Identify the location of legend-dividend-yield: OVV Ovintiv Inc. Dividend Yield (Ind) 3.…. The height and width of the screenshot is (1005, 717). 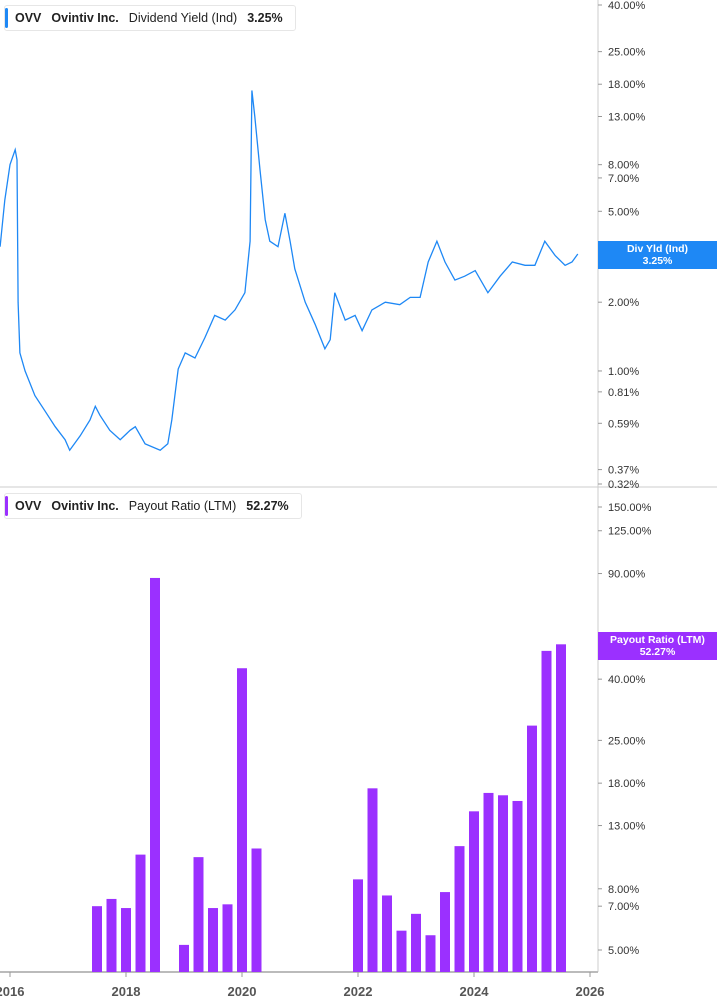
(150, 18).